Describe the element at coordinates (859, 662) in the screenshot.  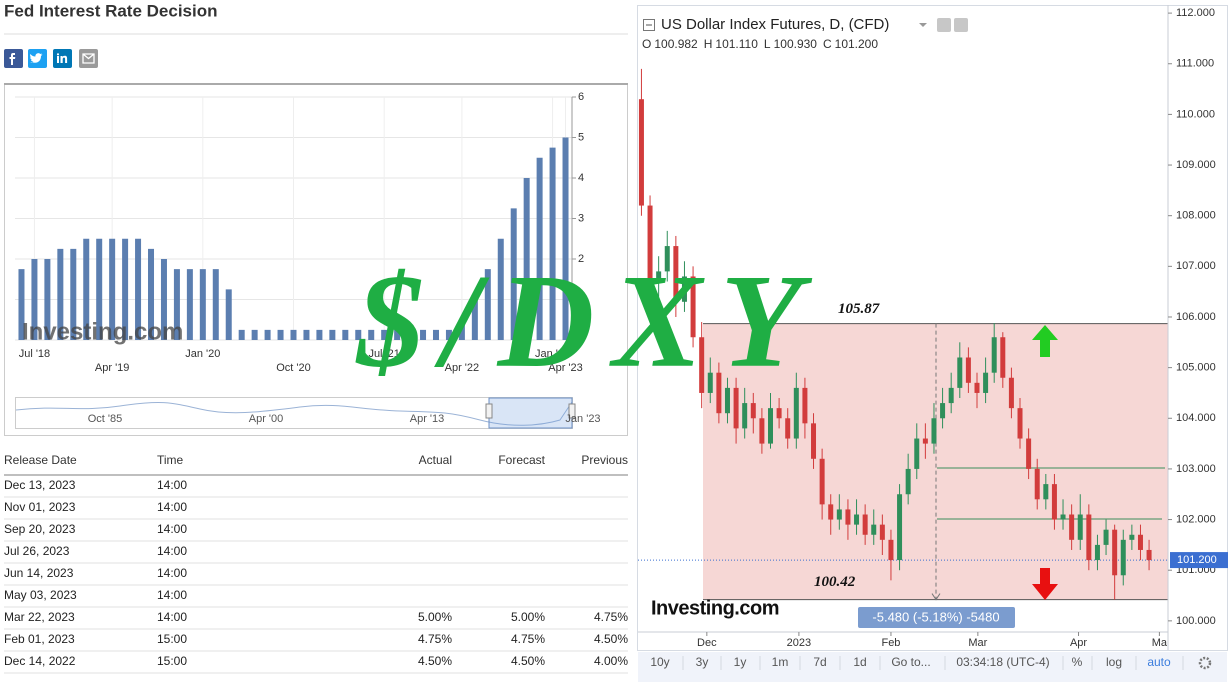
I see `toolbar-button: 1d` at that location.